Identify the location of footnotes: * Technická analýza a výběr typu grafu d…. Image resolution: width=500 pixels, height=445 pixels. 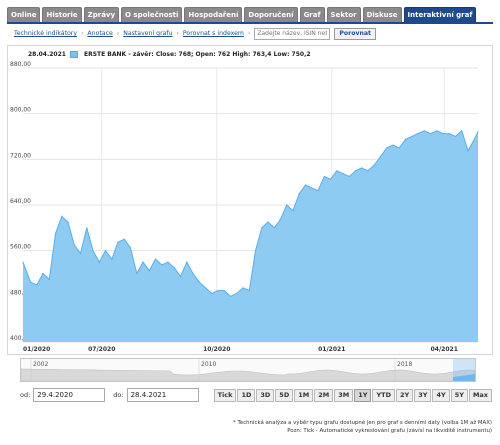
(362, 427).